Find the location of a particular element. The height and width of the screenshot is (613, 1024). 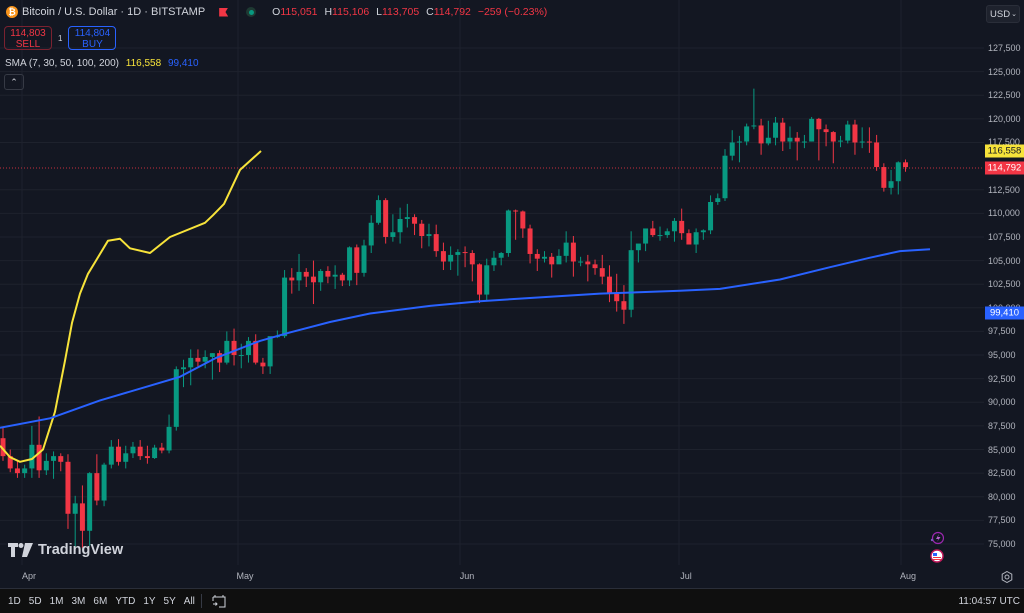

time-axis-label: Apr is located at coordinates (29, 576).